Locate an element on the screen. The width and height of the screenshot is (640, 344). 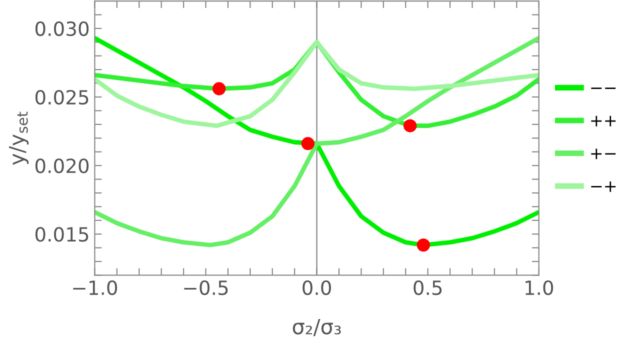
x-tick-label: −0.5 is located at coordinates (206, 288).